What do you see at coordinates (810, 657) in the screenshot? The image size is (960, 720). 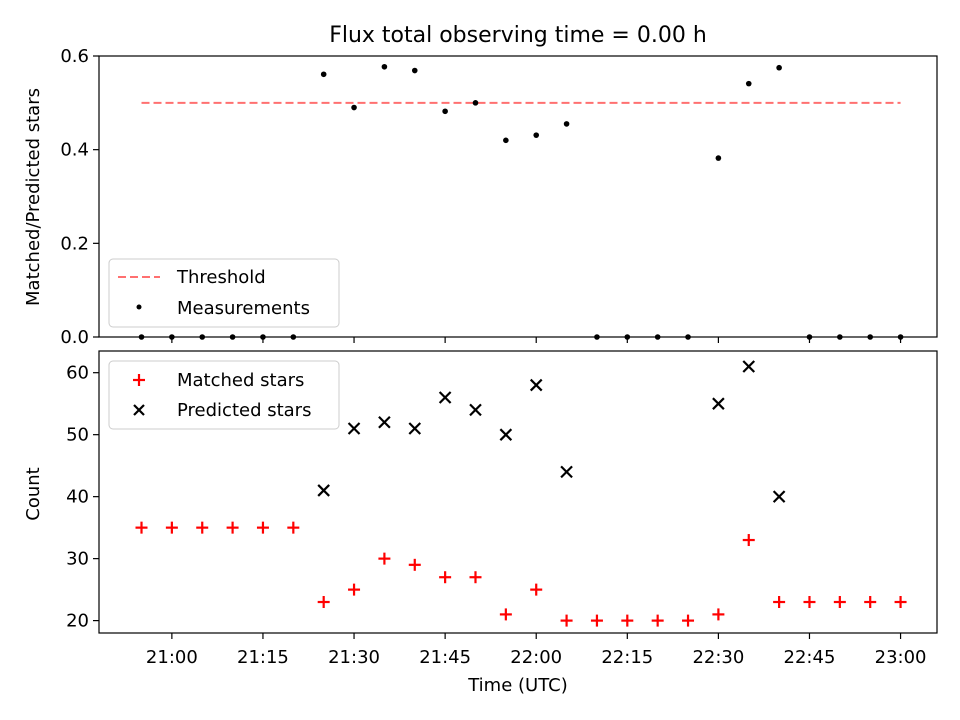 I see `x-tick-label: 22:45` at bounding box center [810, 657].